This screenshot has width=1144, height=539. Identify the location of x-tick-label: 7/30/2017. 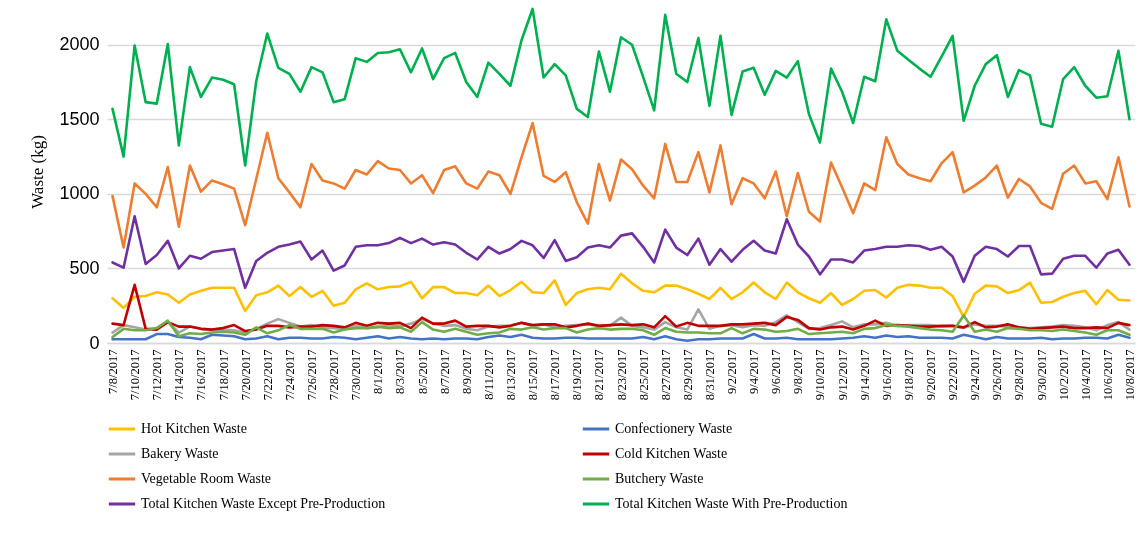
(356, 375).